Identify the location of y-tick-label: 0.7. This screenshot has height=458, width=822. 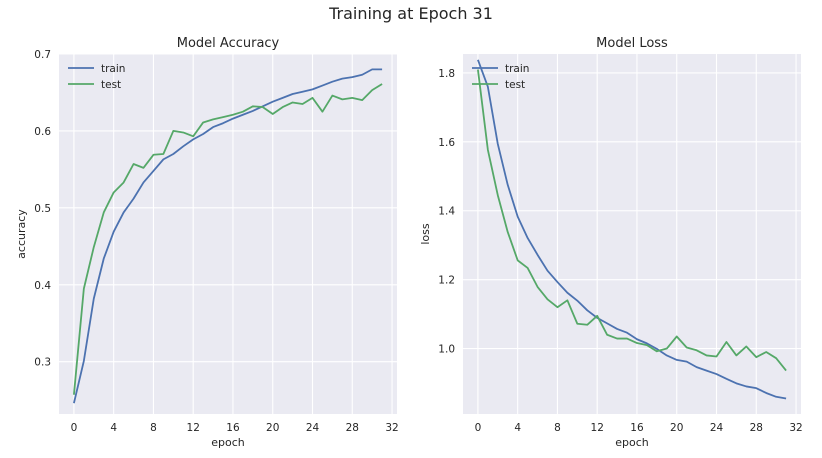
(42, 55).